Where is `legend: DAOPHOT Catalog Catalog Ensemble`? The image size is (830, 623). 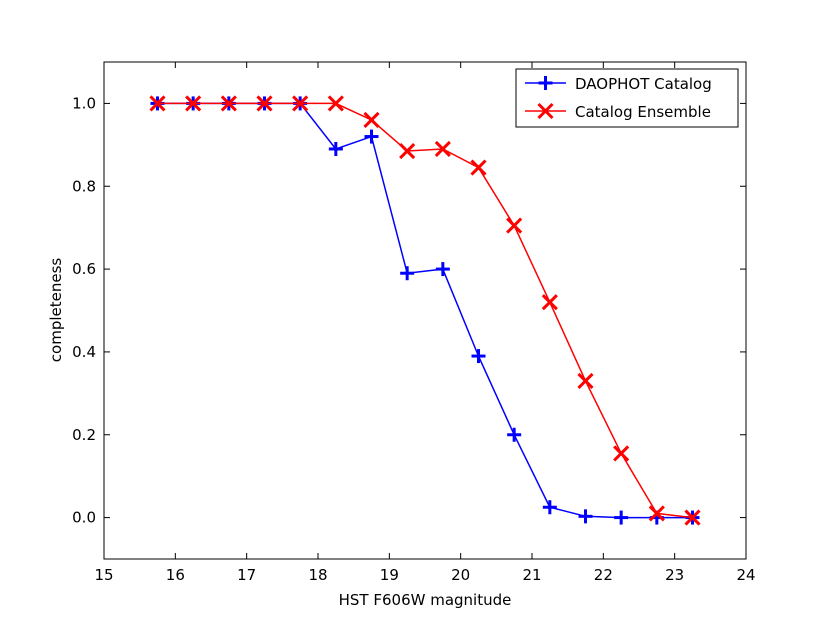 legend: DAOPHOT Catalog Catalog Ensemble is located at coordinates (627, 98).